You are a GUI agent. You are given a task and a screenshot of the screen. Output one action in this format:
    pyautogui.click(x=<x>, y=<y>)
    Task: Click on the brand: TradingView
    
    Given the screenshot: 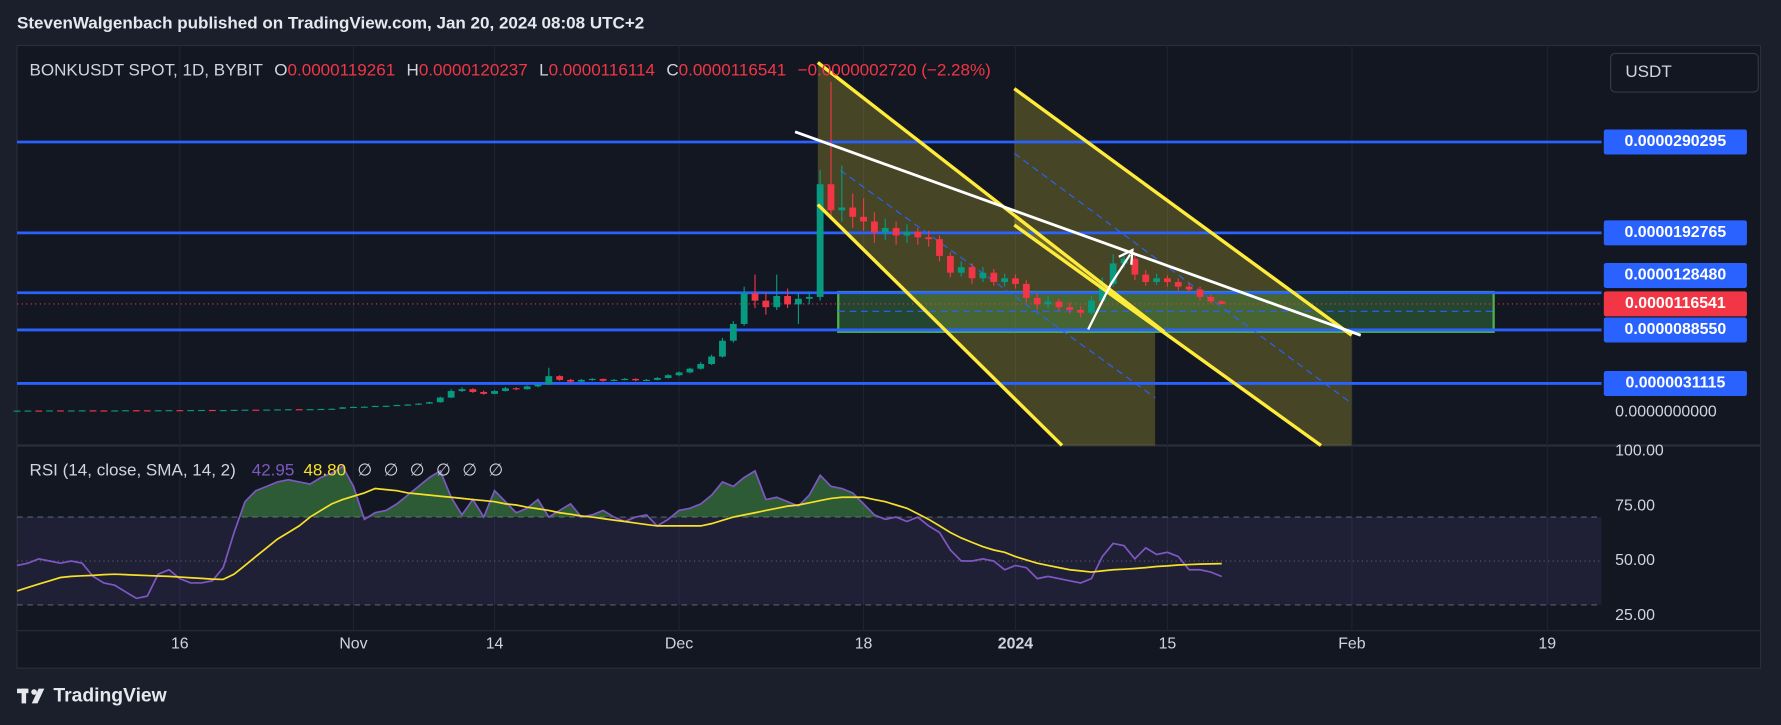 What is the action you would take?
    pyautogui.click(x=110, y=696)
    